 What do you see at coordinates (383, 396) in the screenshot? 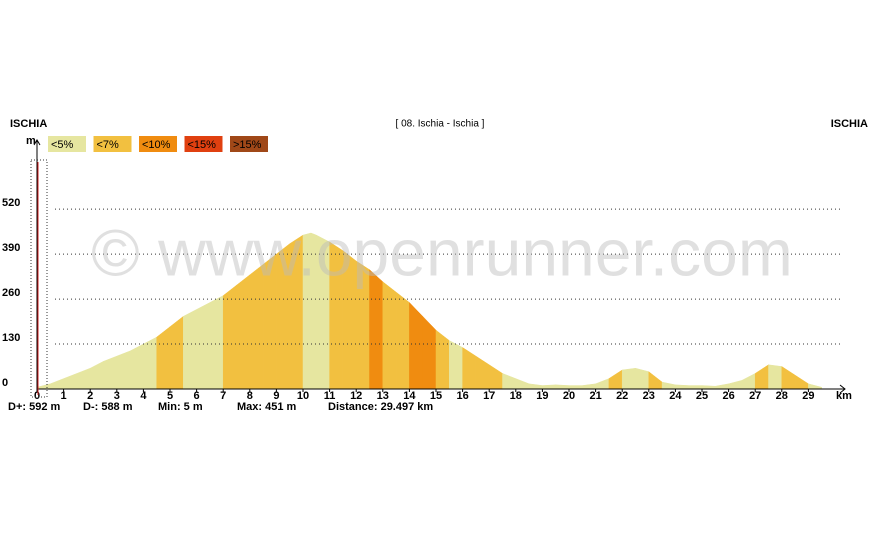
I see `x-tick-label: 13` at bounding box center [383, 396].